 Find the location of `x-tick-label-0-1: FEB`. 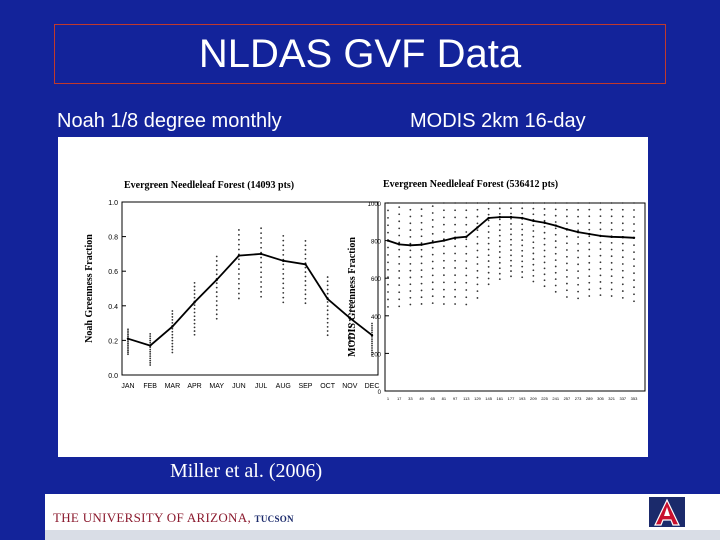

x-tick-label-0-1: FEB is located at coordinates (150, 386).